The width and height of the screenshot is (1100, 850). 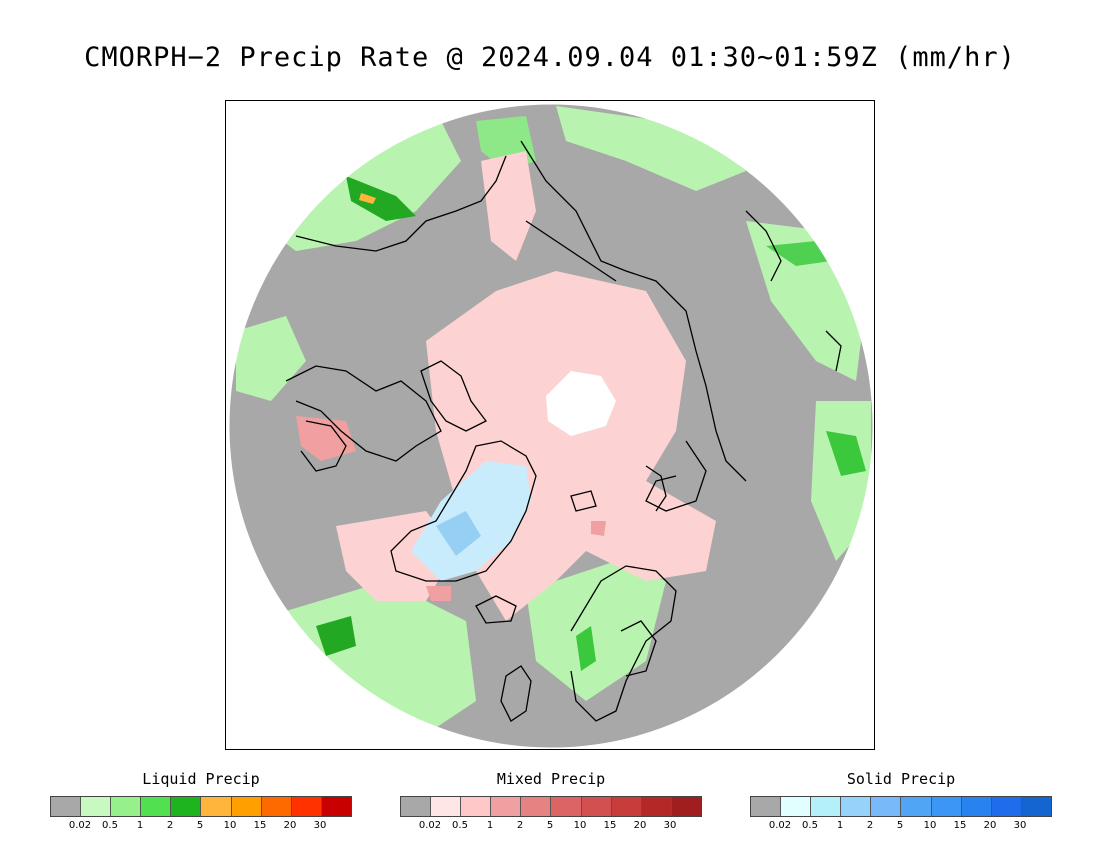 What do you see at coordinates (516, 693) in the screenshot?
I see `uk-coast` at bounding box center [516, 693].